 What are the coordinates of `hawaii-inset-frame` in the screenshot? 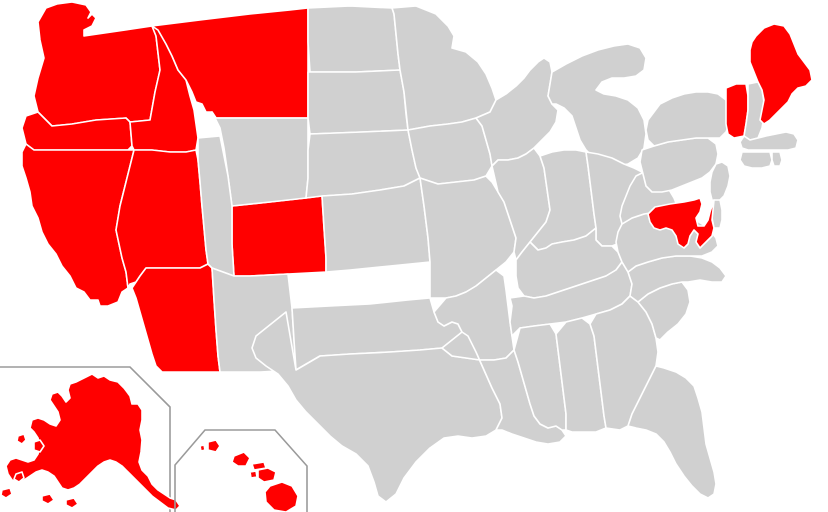 It's located at (241, 470).